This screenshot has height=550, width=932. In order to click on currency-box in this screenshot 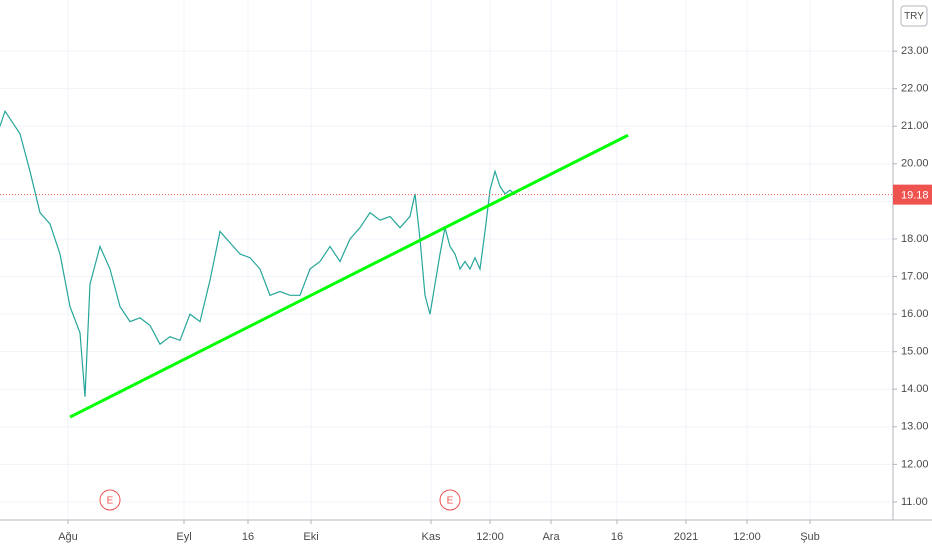, I will do `click(914, 16)`.